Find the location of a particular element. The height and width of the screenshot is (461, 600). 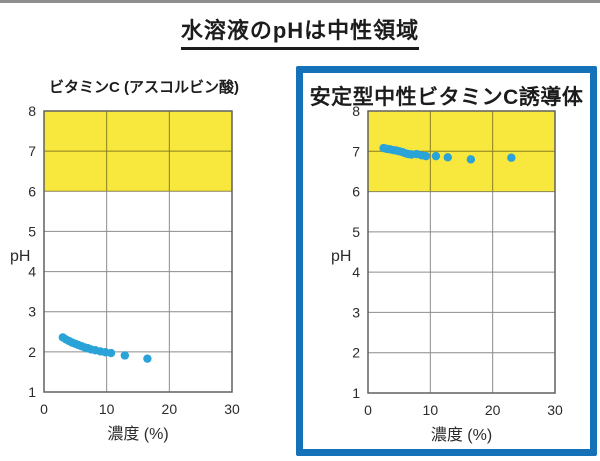

chart-title-vitamin-c: ビタミンC (アスコルビン酸) is located at coordinates (144, 87).